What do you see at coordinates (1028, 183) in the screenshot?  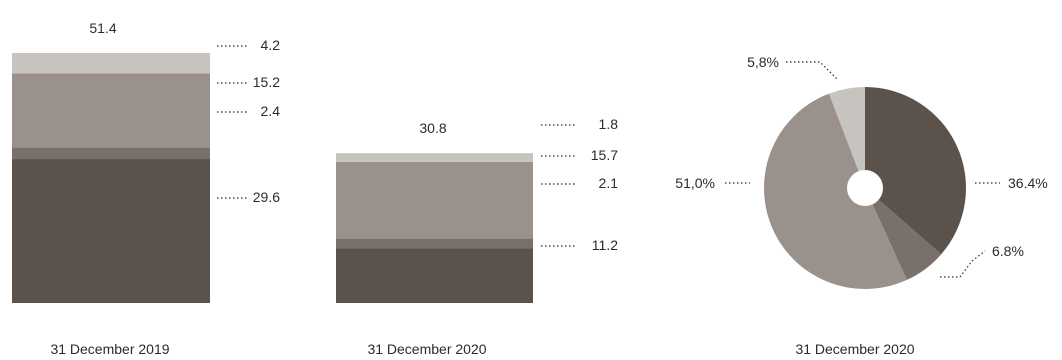 I see `pie-slice-label-1: 36.4%` at bounding box center [1028, 183].